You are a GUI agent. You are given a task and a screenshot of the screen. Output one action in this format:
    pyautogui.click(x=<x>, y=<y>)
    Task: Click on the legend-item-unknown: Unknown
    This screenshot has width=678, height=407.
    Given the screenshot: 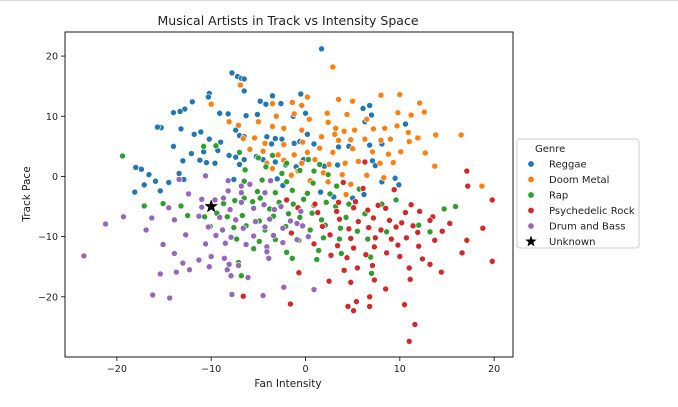 What is the action you would take?
    pyautogui.click(x=560, y=241)
    